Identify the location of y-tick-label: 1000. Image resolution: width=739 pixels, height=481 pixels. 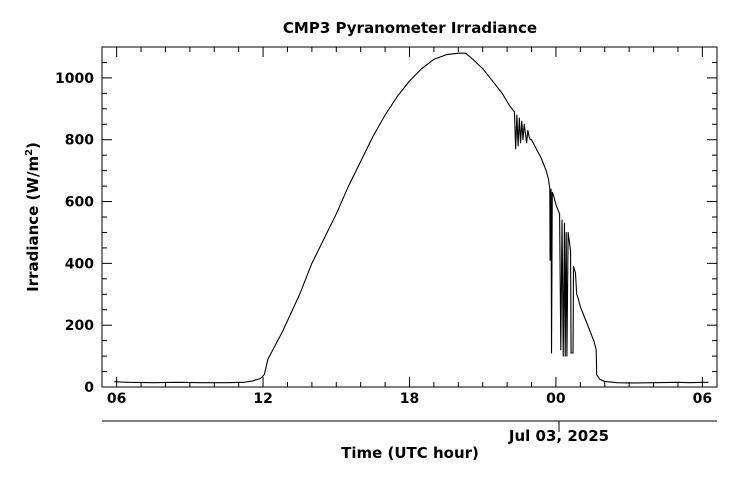
(74, 79).